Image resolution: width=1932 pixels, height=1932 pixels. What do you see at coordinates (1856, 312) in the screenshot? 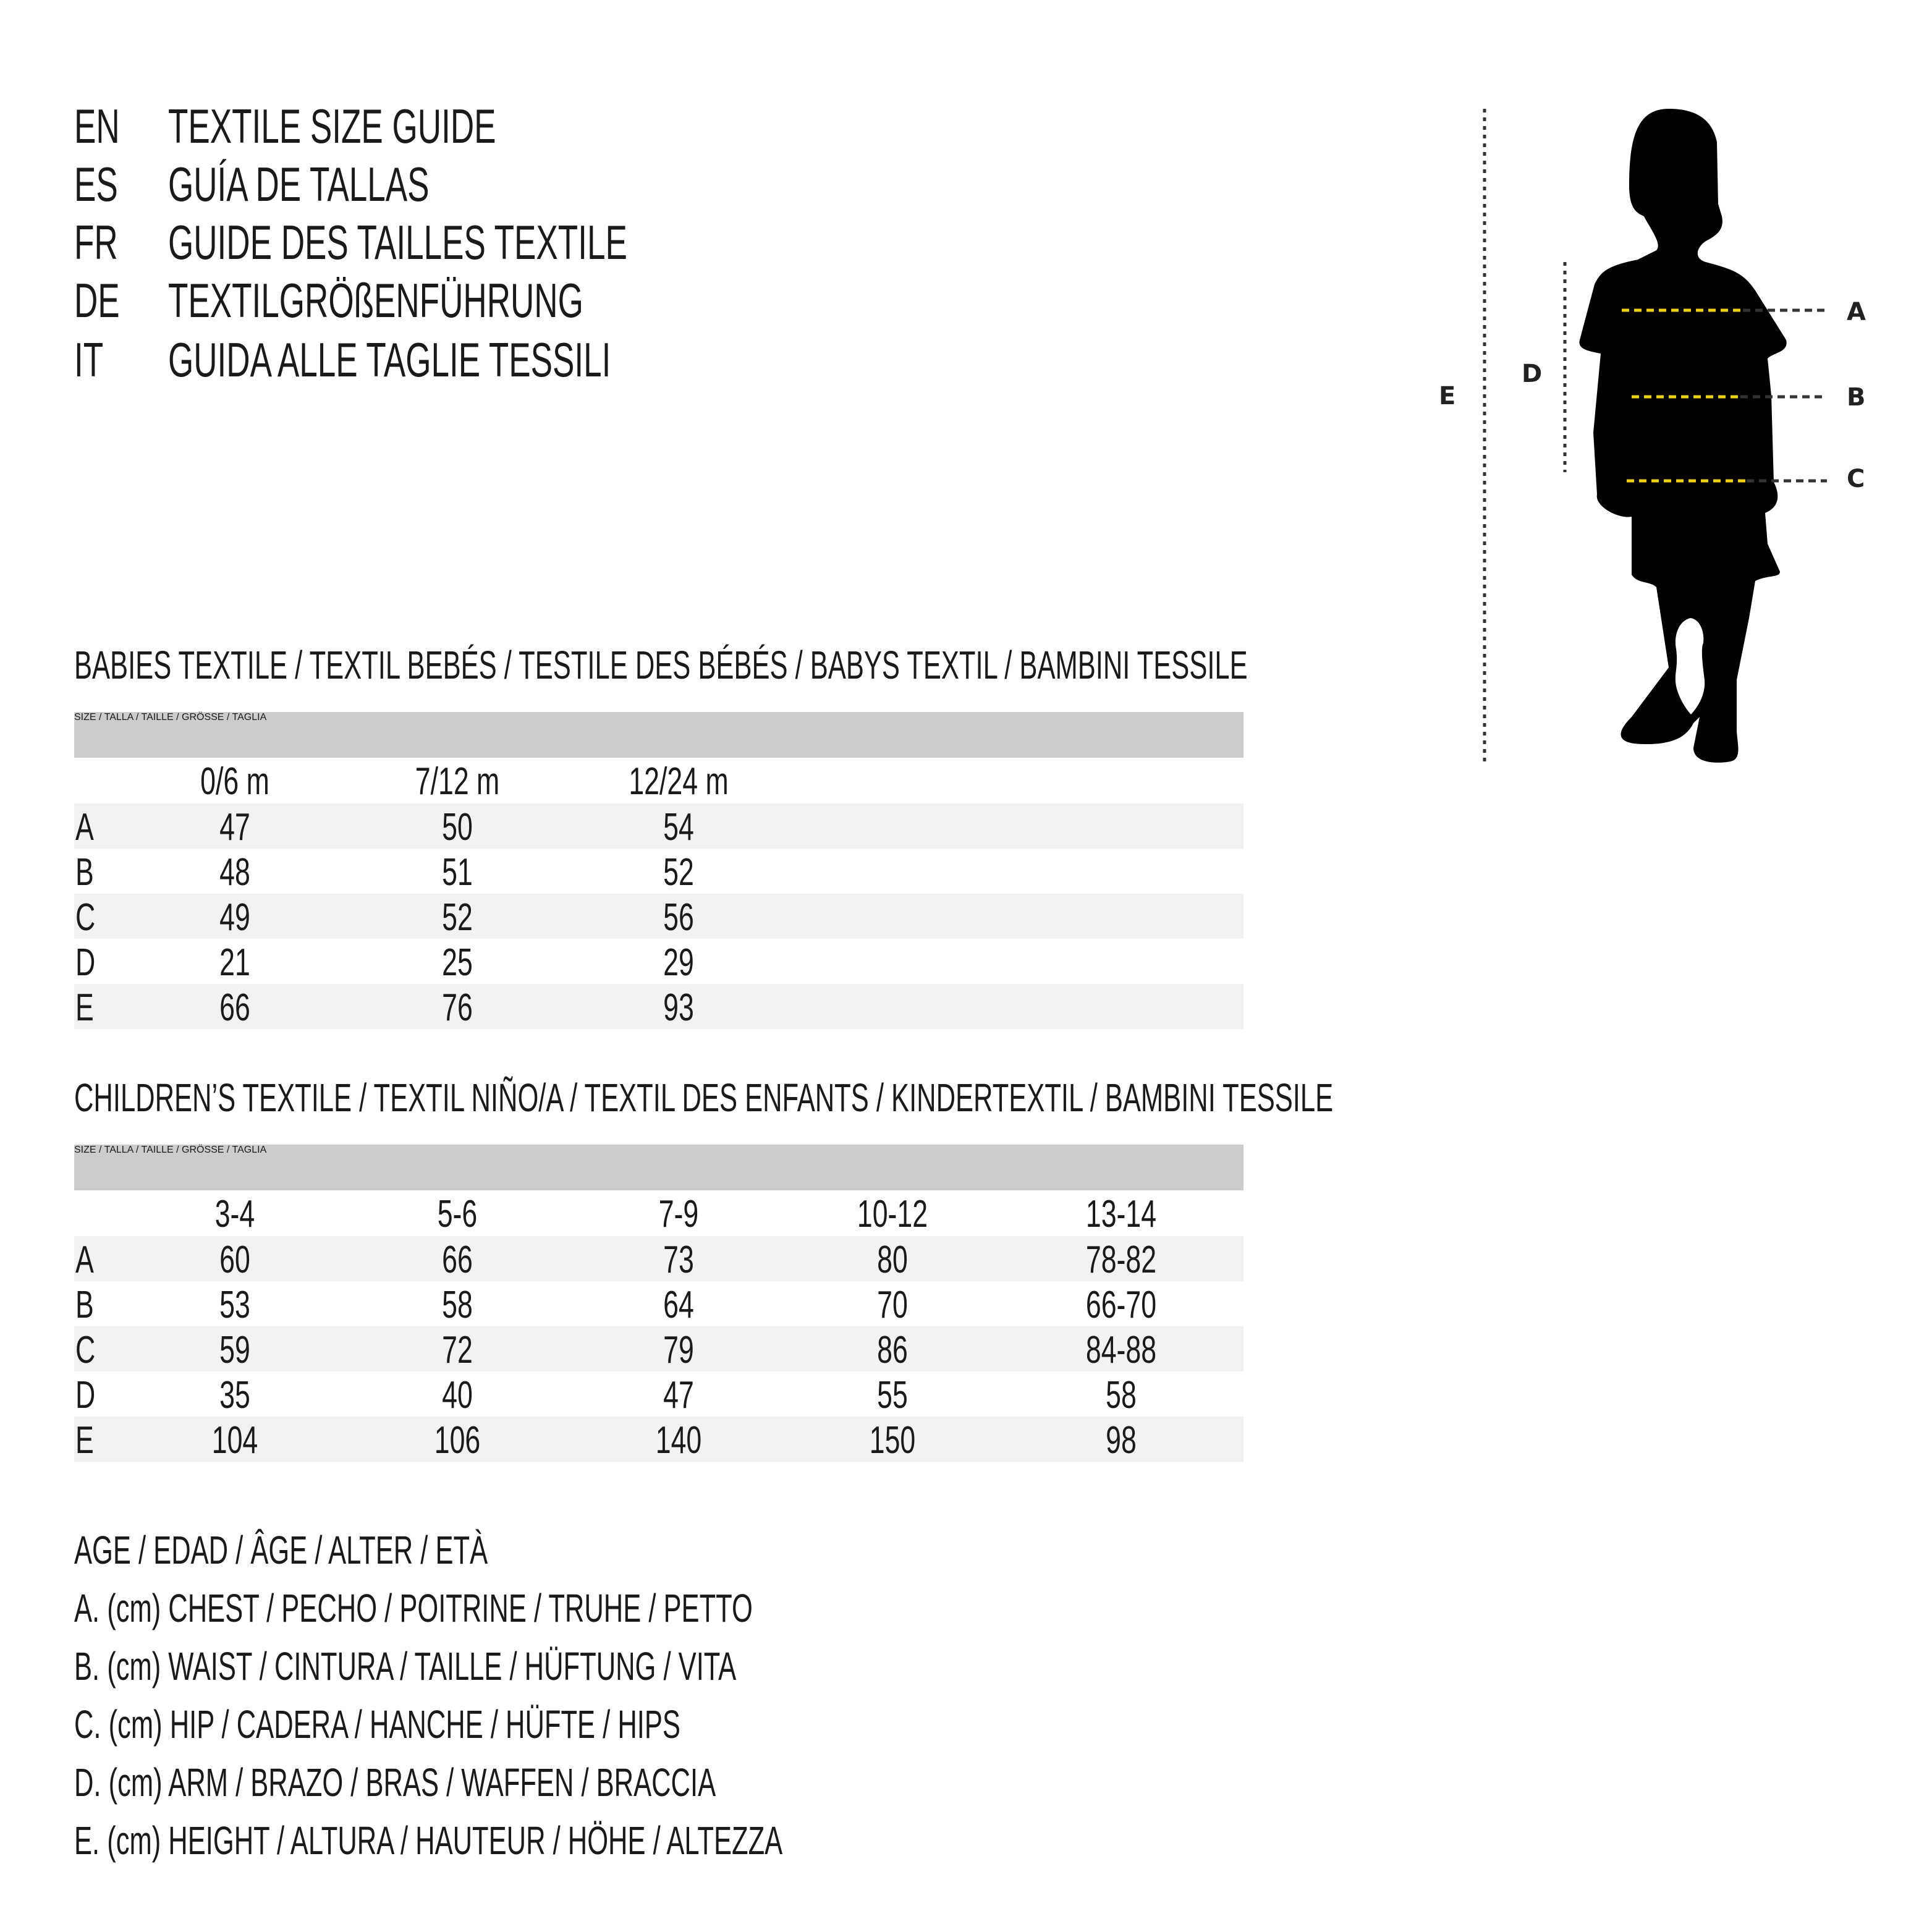
I see `label-a: A` at bounding box center [1856, 312].